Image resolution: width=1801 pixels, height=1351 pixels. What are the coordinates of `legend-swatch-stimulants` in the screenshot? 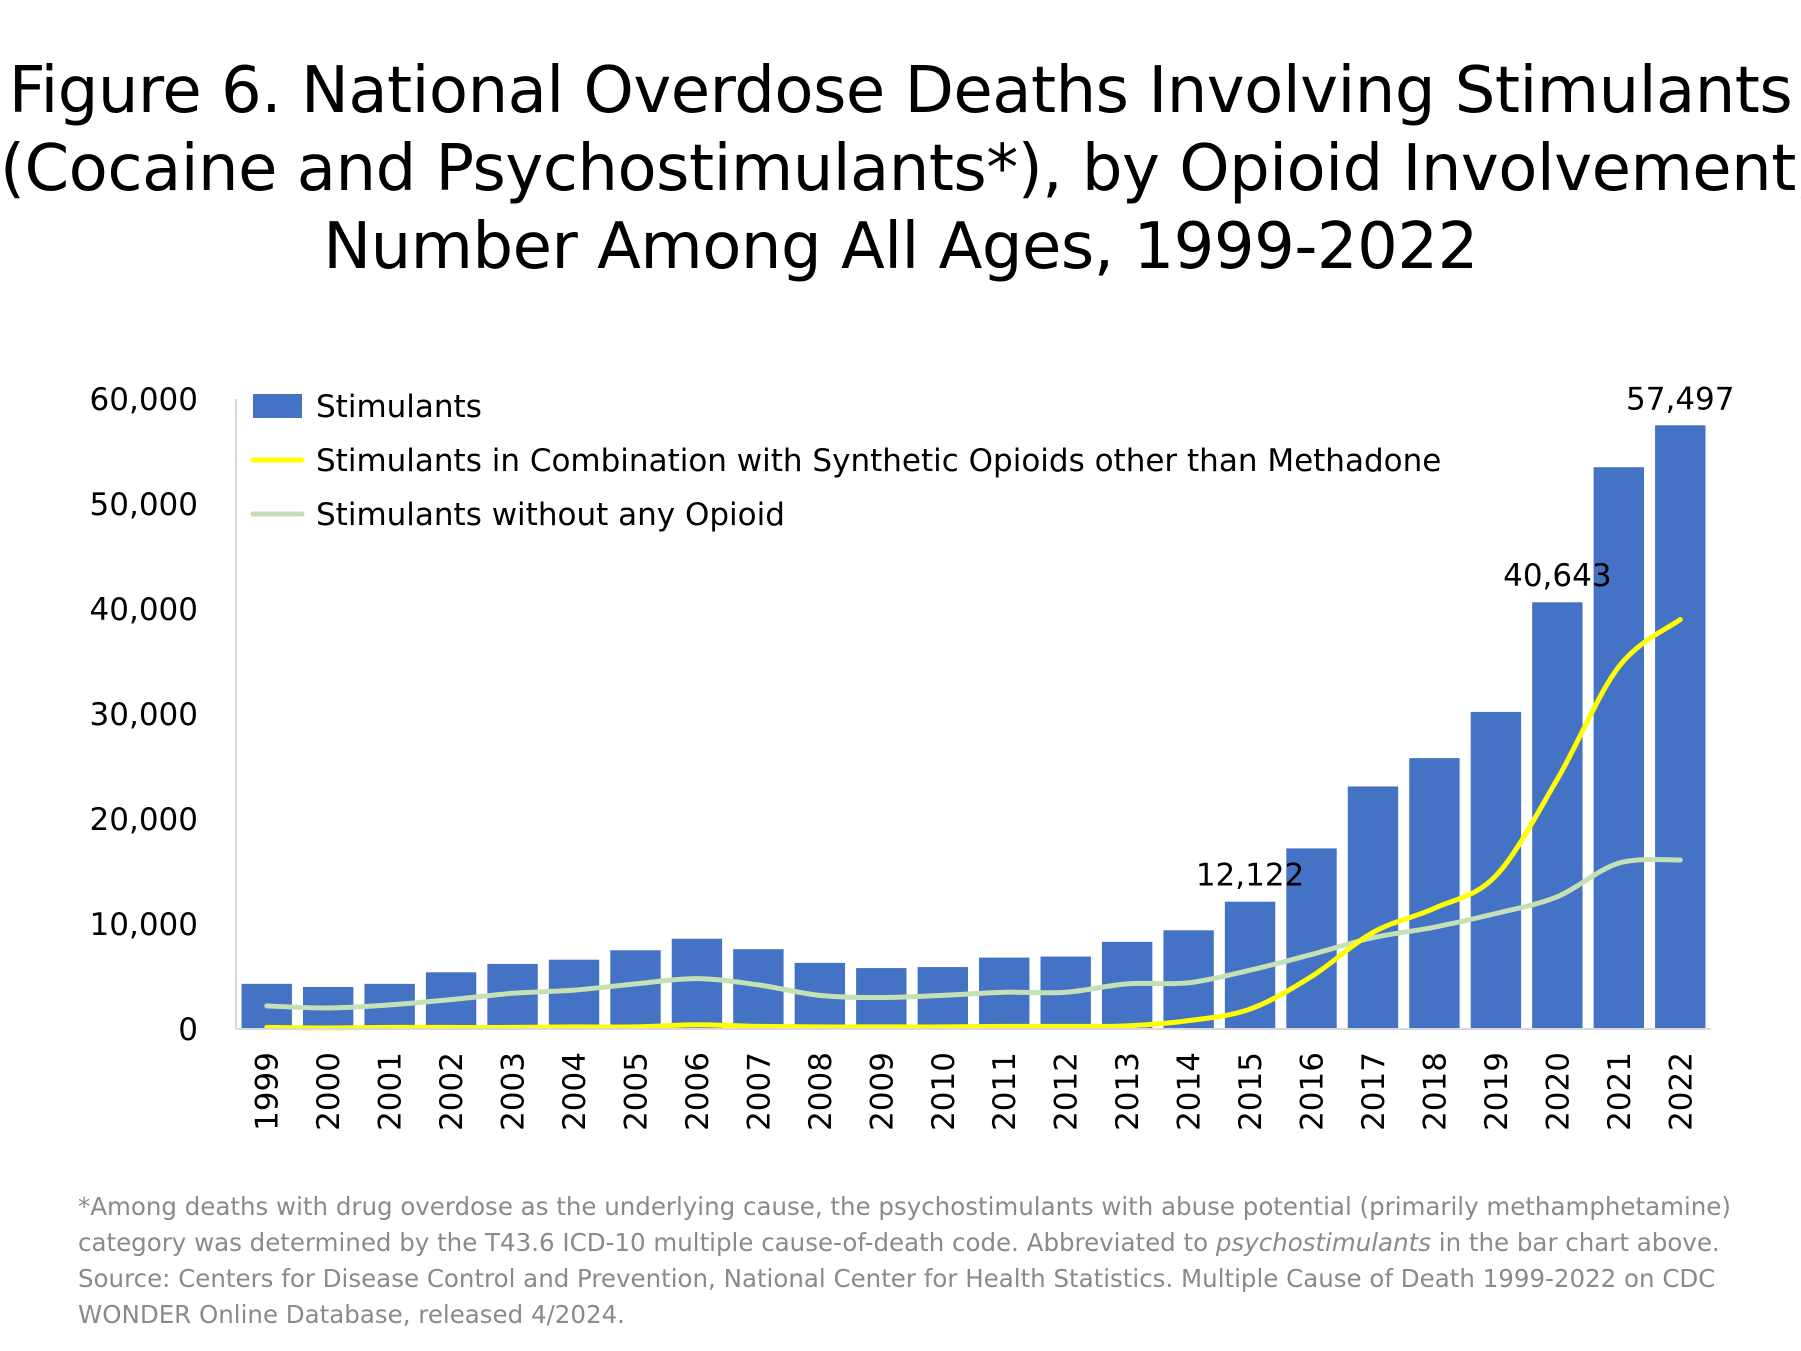 It's located at (277, 406).